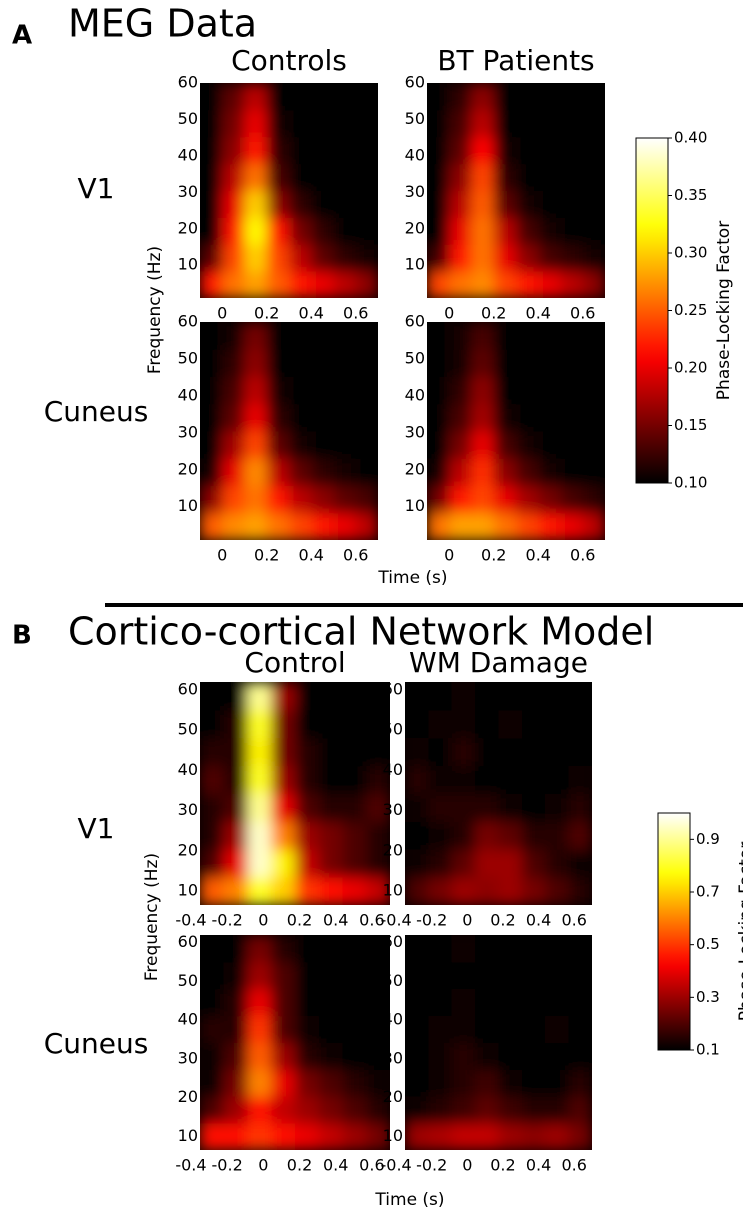 This screenshot has height=1215, width=743. Describe the element at coordinates (415, 321) in the screenshot. I see `y-tick-label: 60` at that location.